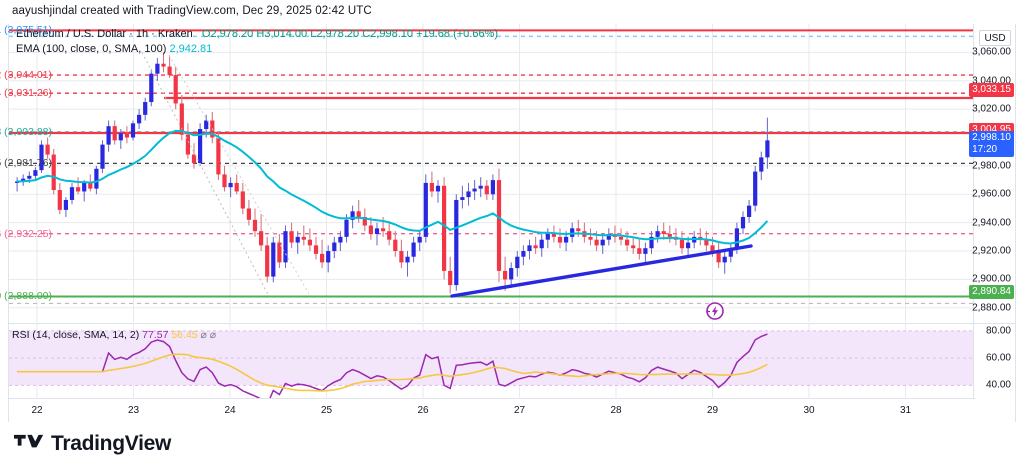 This screenshot has height=469, width=1024. Describe the element at coordinates (905, 410) in the screenshot. I see `time-label-31: 31` at that location.